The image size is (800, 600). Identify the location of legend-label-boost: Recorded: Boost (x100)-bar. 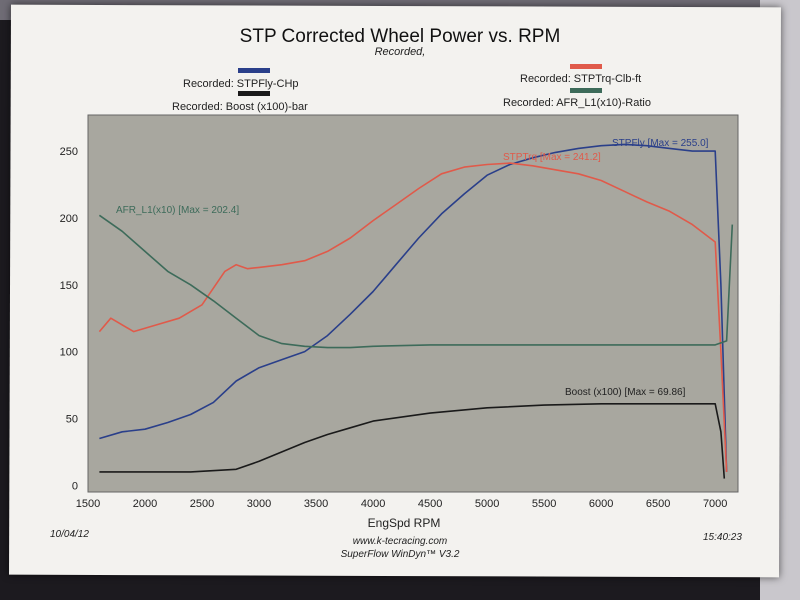
(240, 107).